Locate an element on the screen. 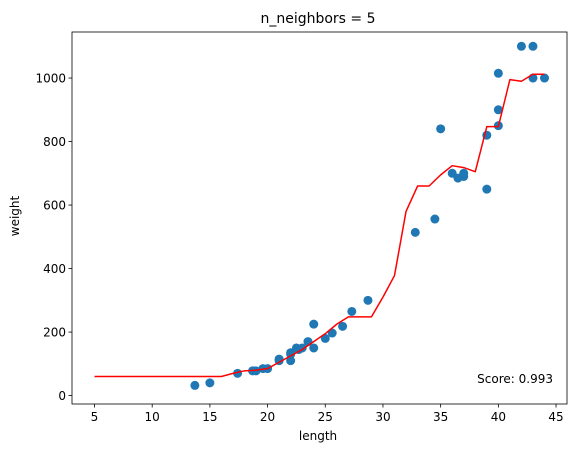 The image size is (577, 452). score-annotation: Score: 0.993 is located at coordinates (515, 379).